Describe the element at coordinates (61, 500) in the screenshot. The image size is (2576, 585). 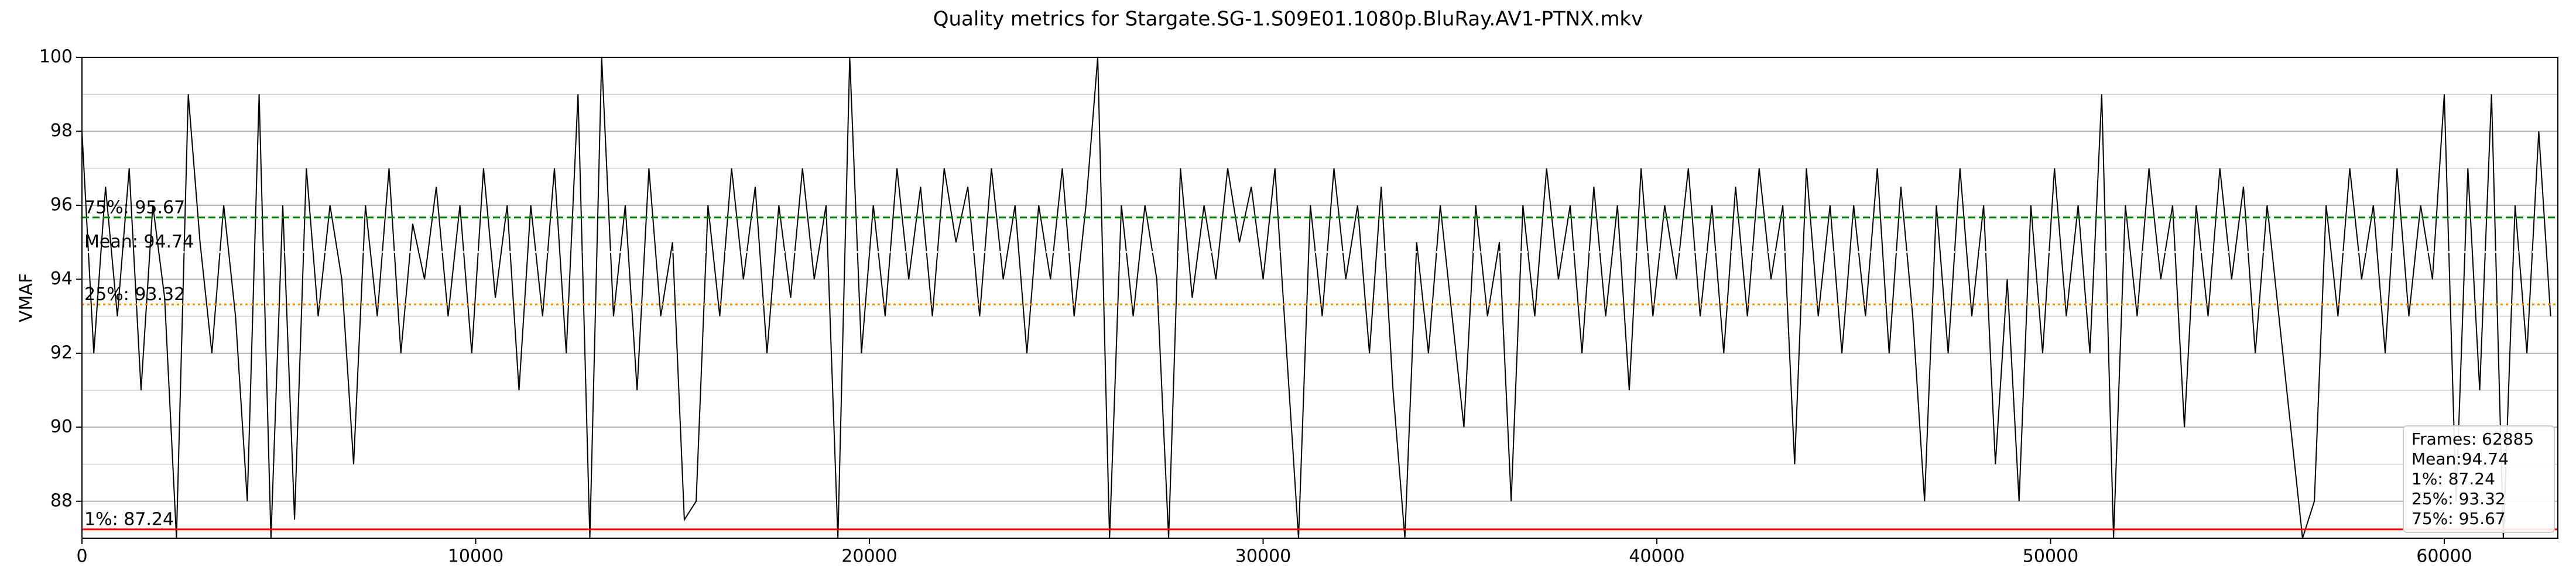
I see `y-tick-label: 88` at that location.